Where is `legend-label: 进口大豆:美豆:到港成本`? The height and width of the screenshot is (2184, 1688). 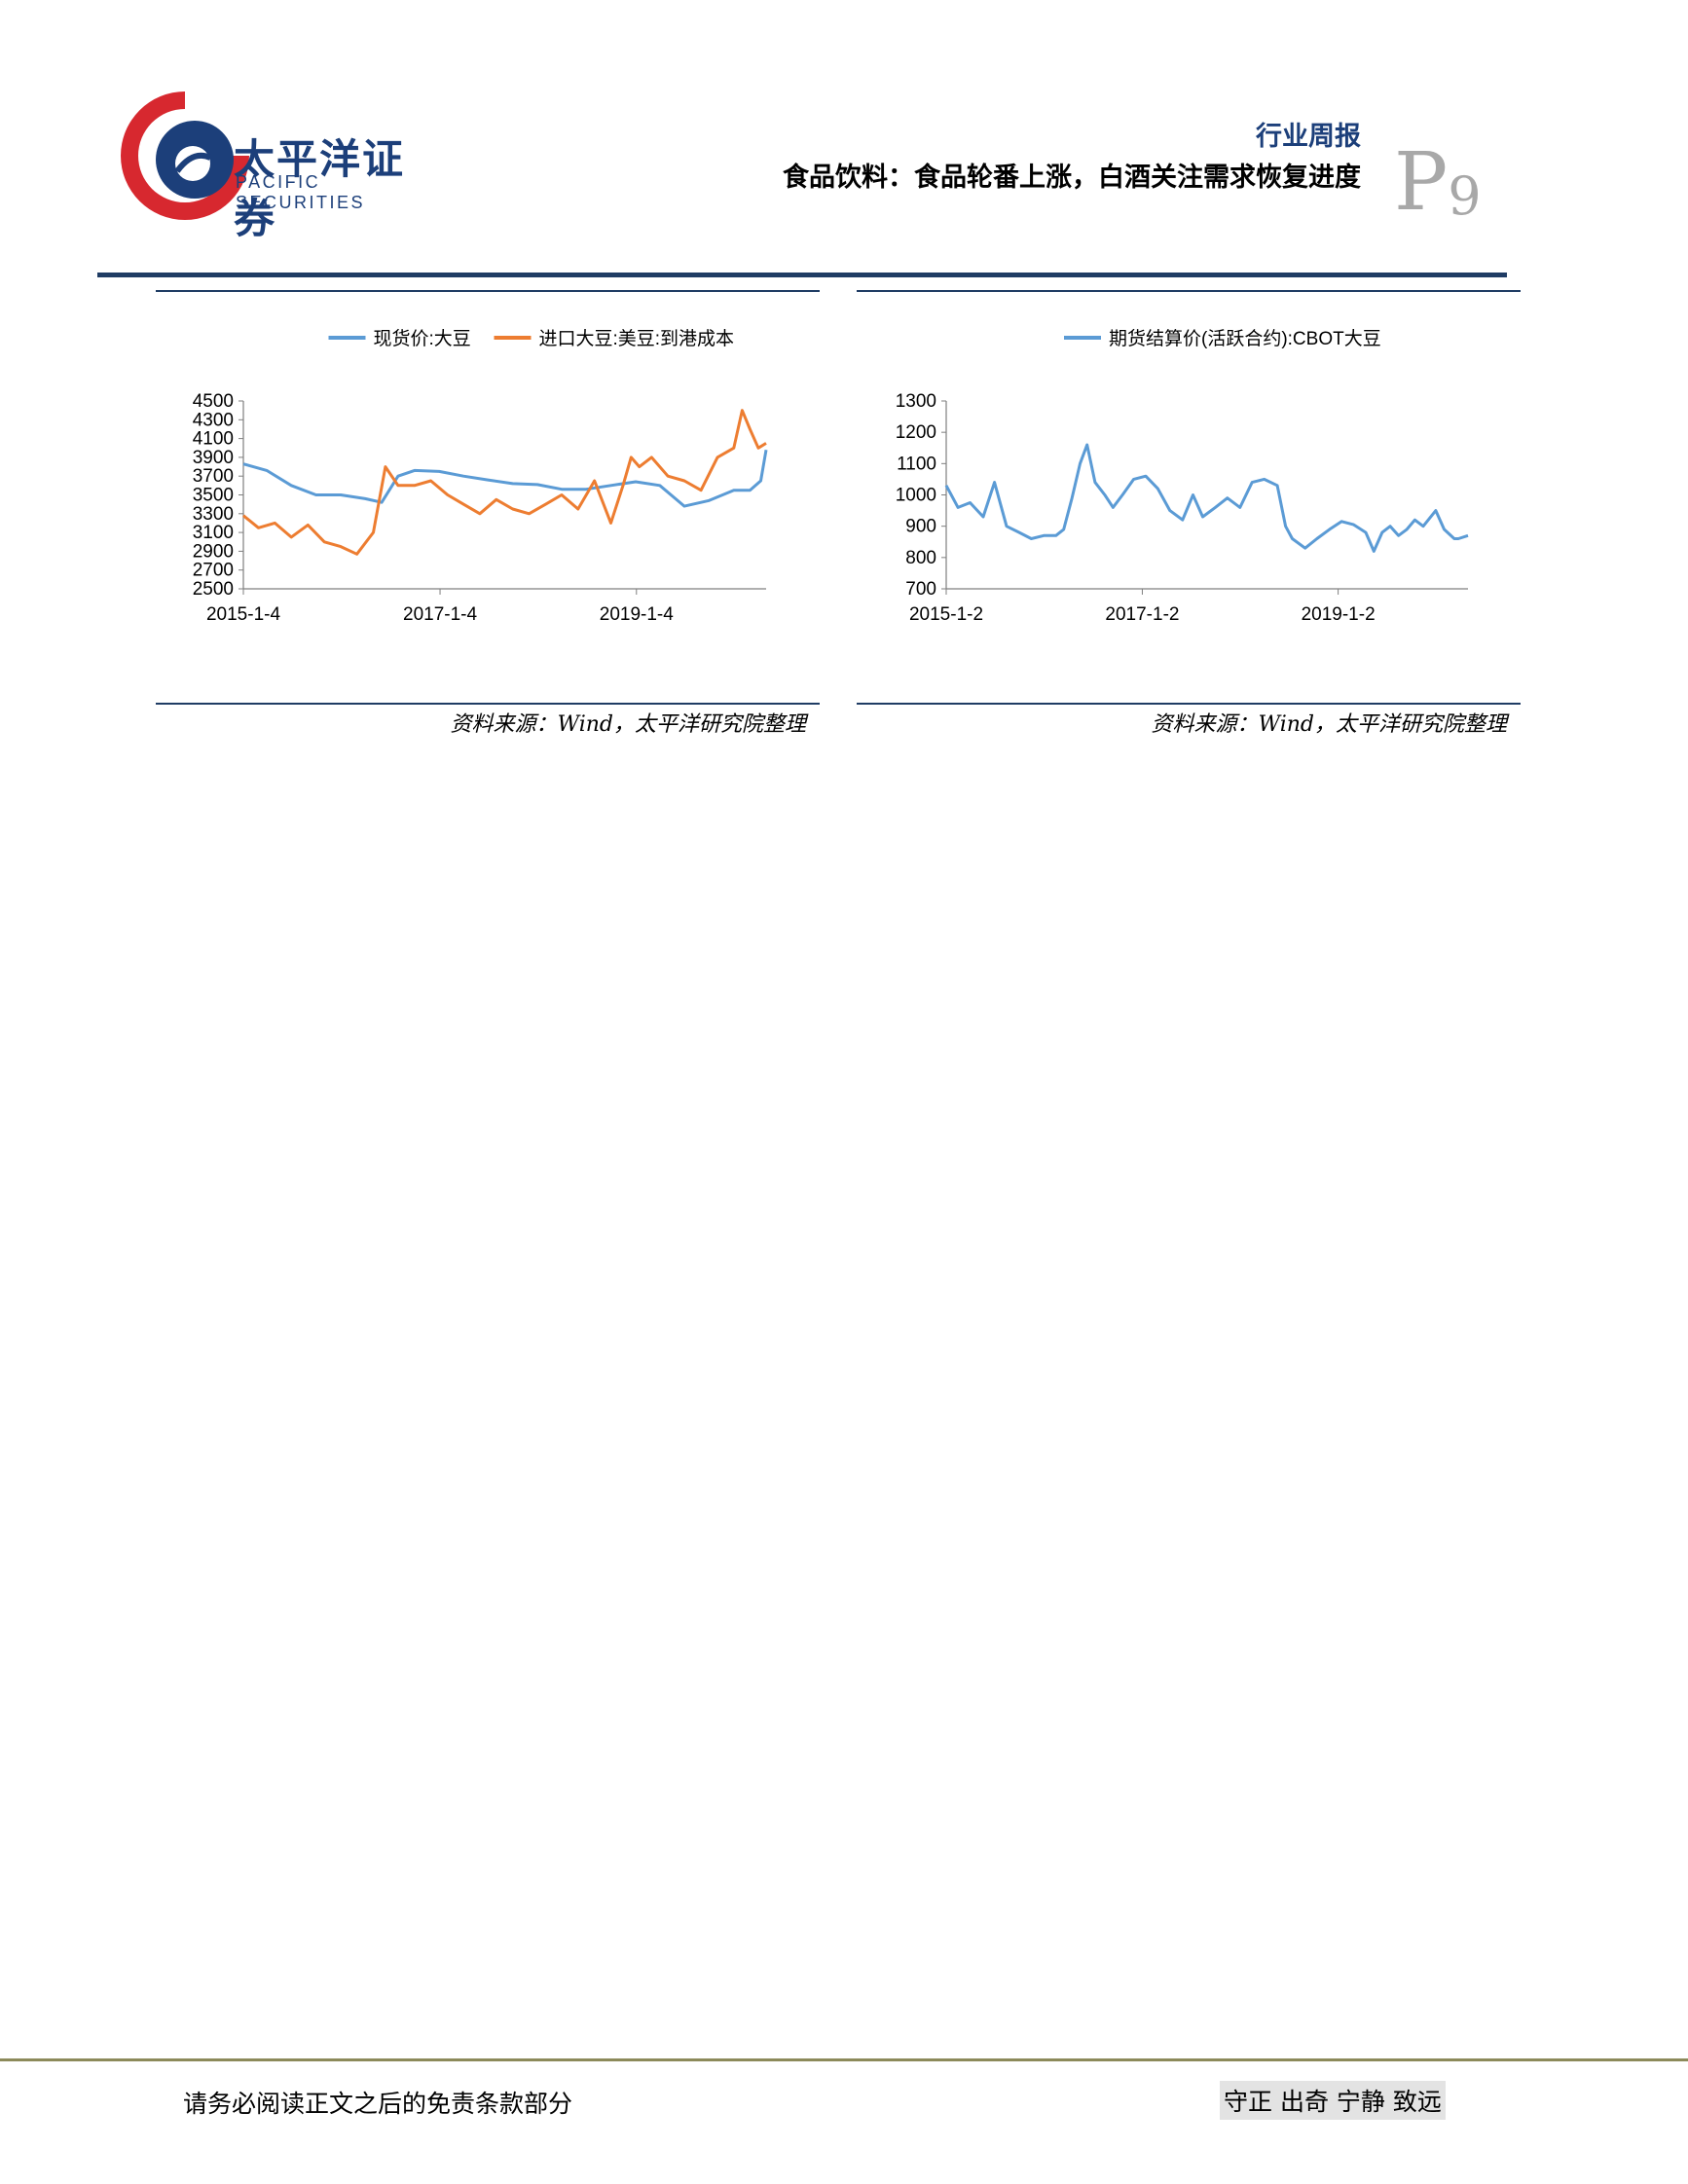
legend-label: 进口大豆:美豆:到港成本 is located at coordinates (637, 338).